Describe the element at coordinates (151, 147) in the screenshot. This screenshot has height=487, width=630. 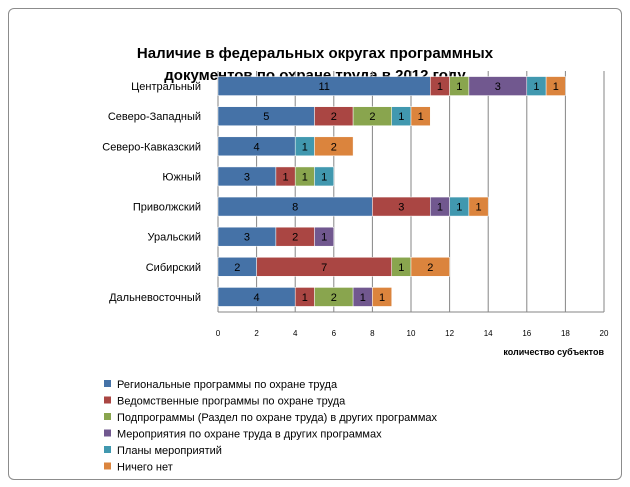
I see `category-label: Северо-Кавказский` at that location.